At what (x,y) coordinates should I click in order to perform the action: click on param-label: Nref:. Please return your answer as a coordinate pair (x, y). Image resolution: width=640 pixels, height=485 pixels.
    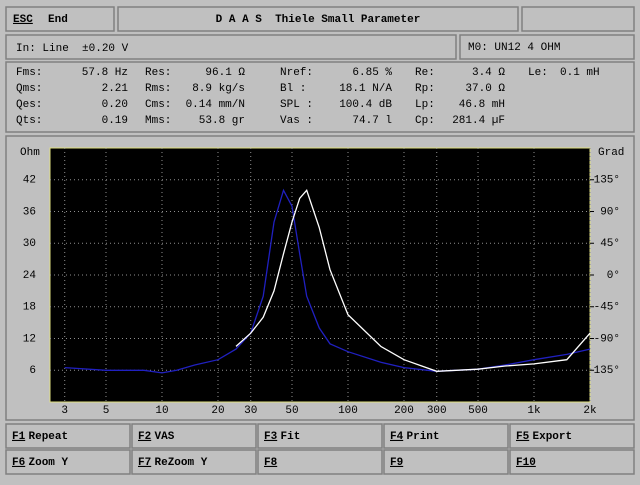
    Looking at the image, I should click on (296, 73).